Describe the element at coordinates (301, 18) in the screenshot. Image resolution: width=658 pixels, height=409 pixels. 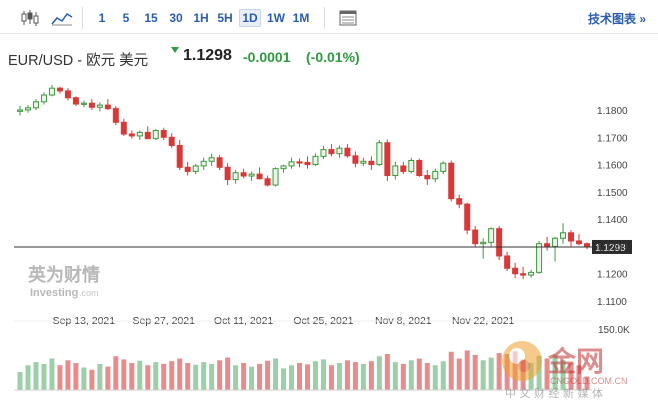
I see `timeframe-1m: 1M` at that location.